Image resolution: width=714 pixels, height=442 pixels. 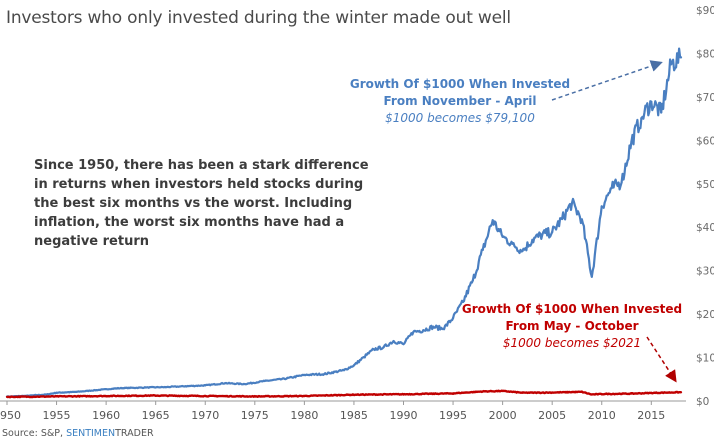 What do you see at coordinates (705, 185) in the screenshot?
I see `y-tick-label: $50` at bounding box center [705, 185].